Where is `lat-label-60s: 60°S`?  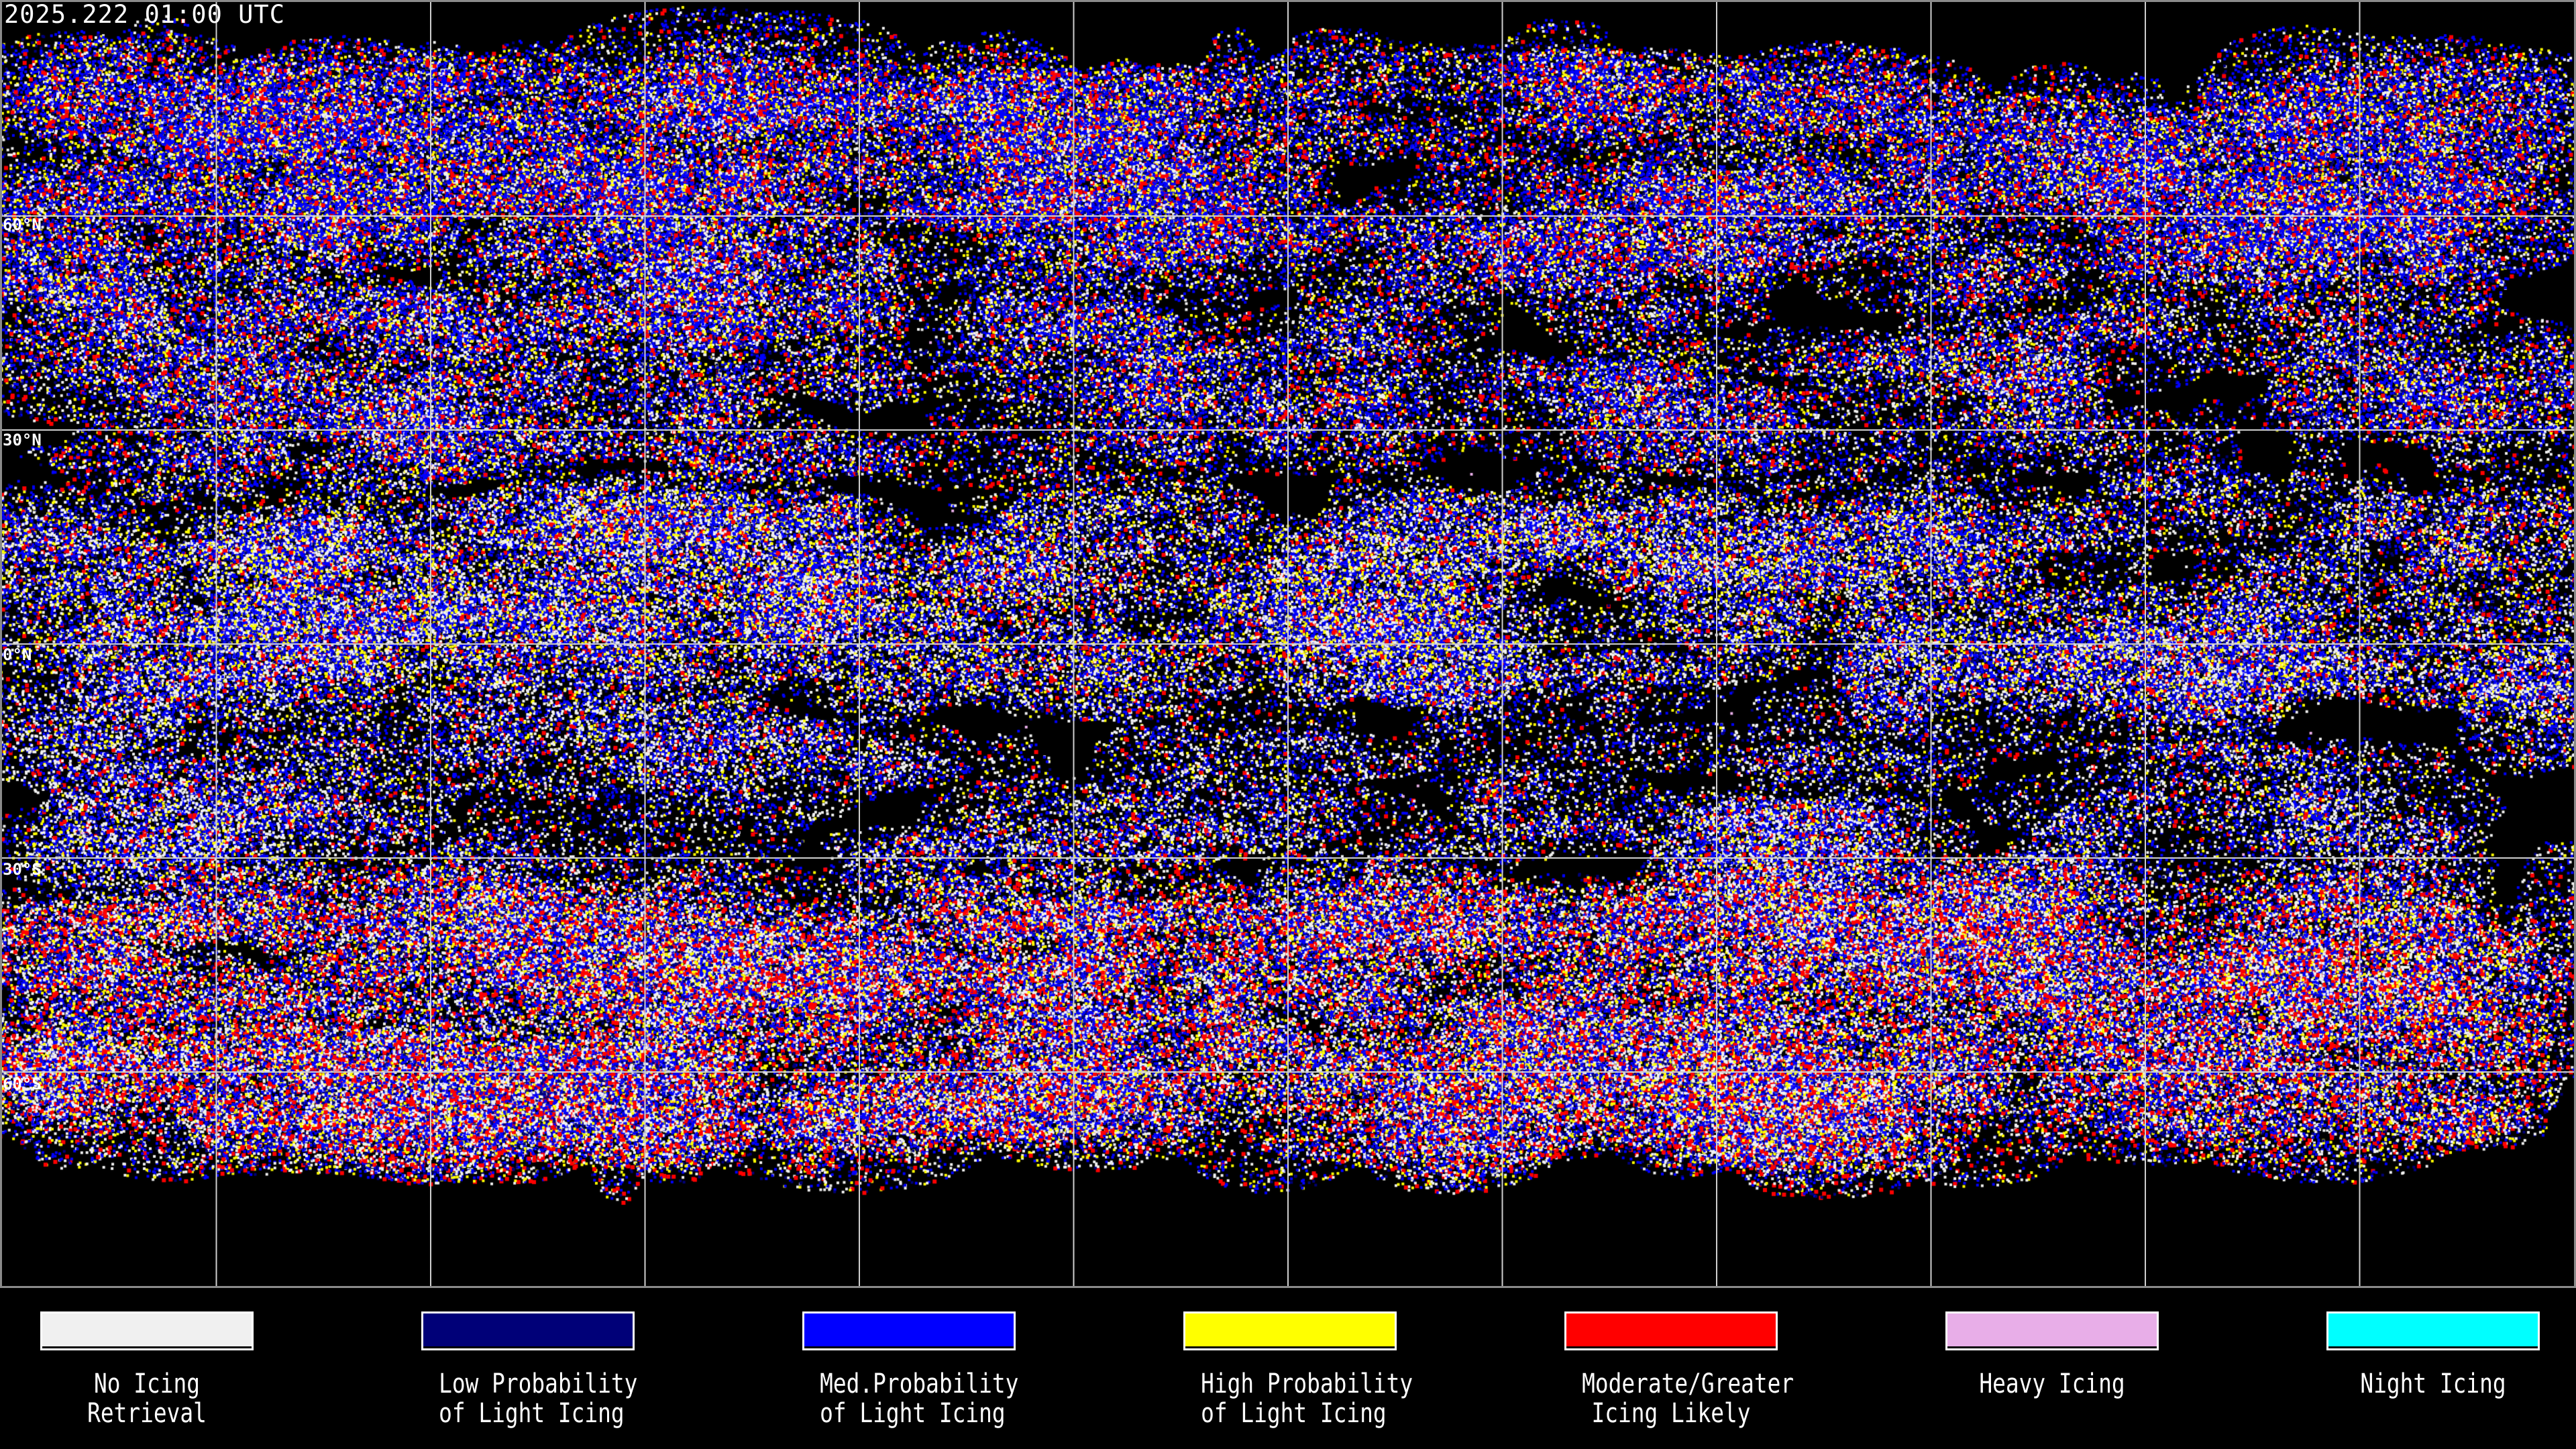
lat-label-60s: 60°S is located at coordinates (22, 1084).